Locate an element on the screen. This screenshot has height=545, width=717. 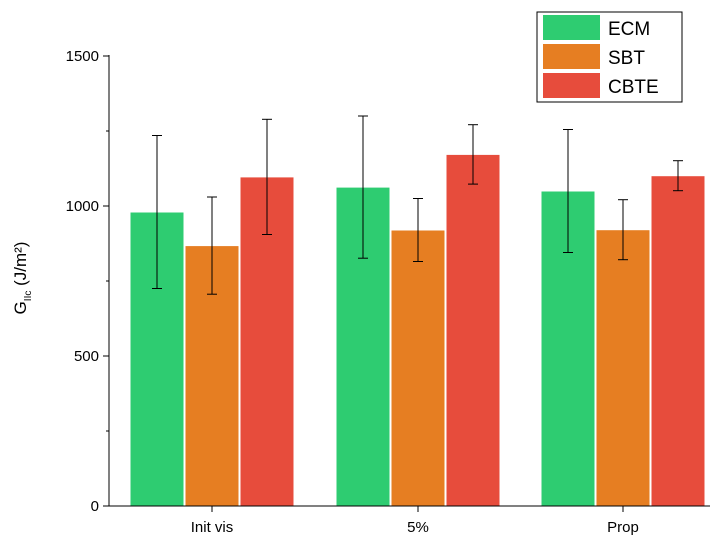
y-axis-title-main: G is located at coordinates (20, 307).